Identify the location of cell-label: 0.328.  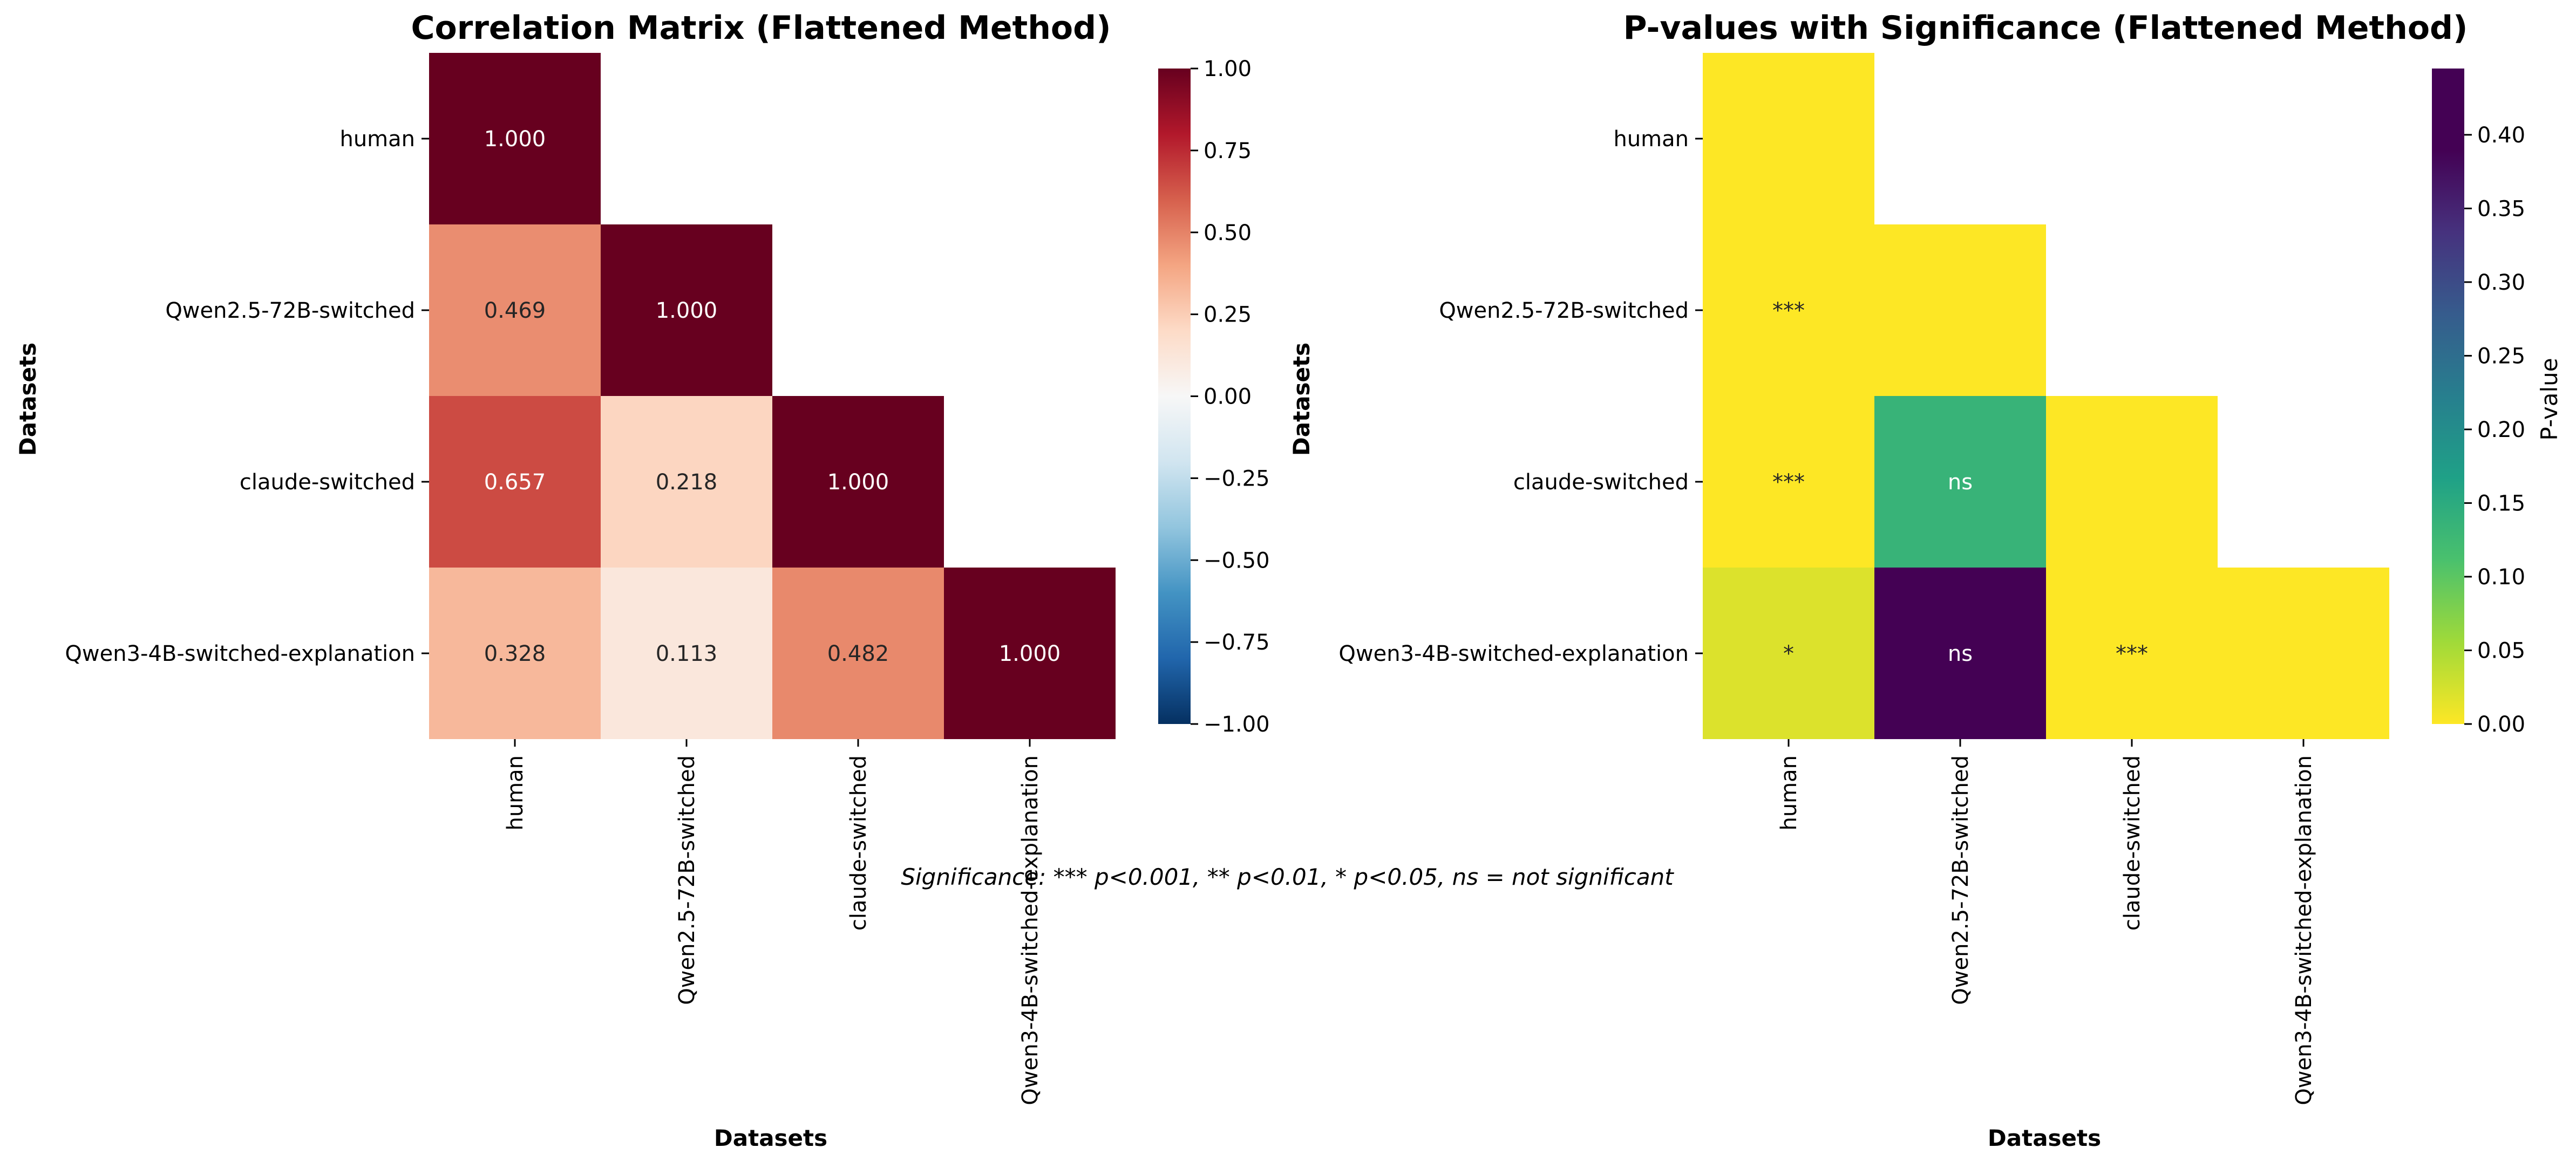
(515, 654).